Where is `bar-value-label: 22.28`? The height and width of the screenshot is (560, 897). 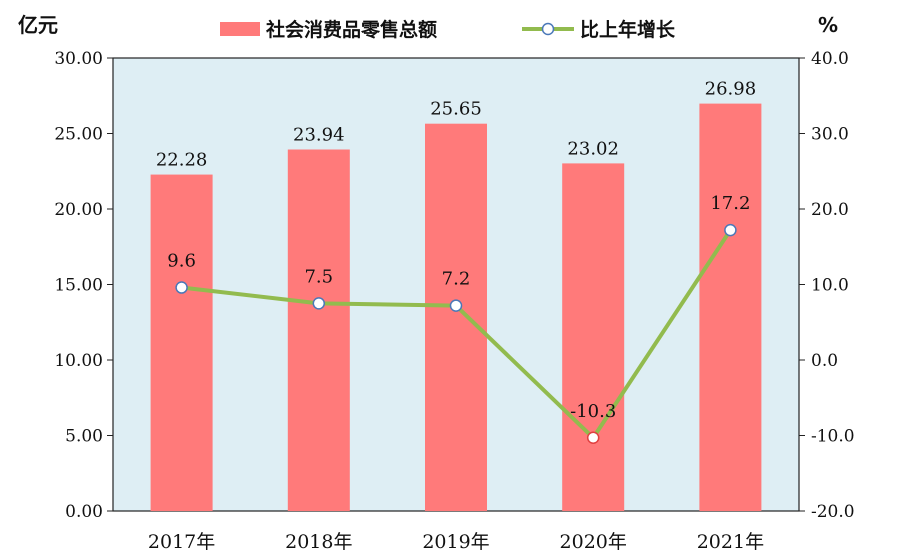
bar-value-label: 22.28 is located at coordinates (182, 160).